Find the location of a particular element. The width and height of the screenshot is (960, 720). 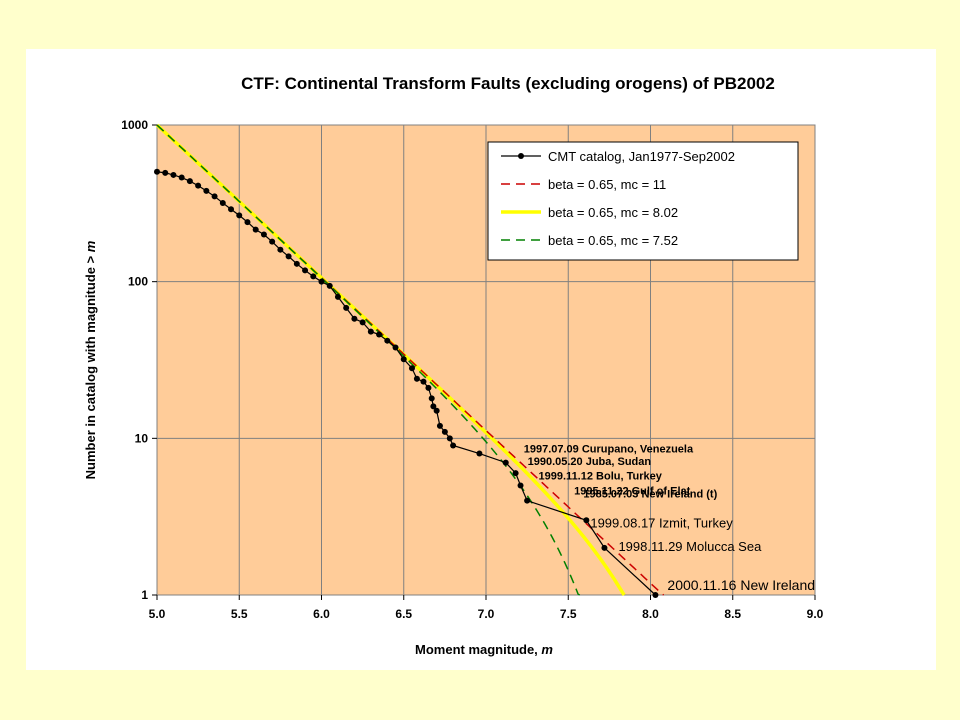

legend-label: beta = 0.65, mc = 11 is located at coordinates (607, 184).